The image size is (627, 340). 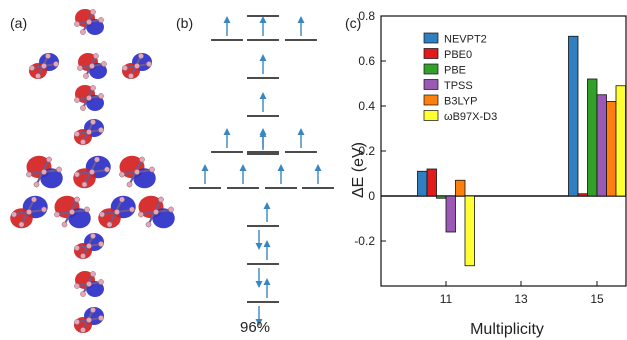 What do you see at coordinates (455, 71) in the screenshot?
I see `legend-label: PBE` at bounding box center [455, 71].